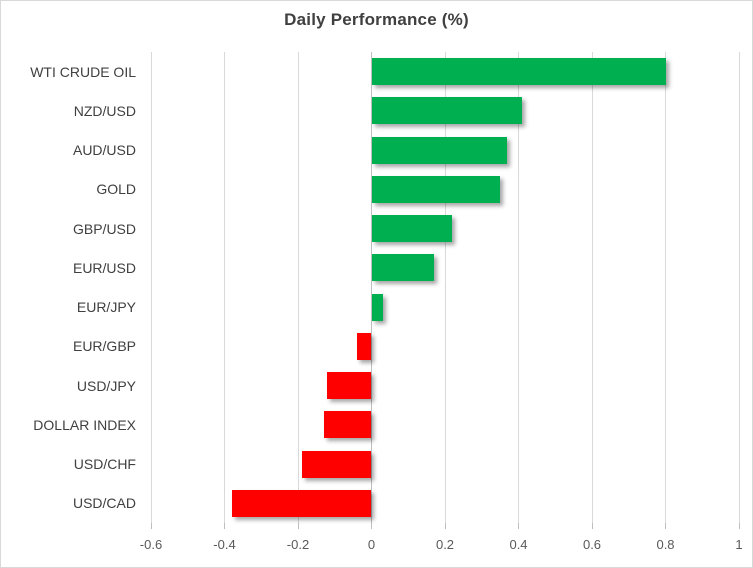 The width and height of the screenshot is (753, 568). Describe the element at coordinates (371, 287) in the screenshot. I see `zero-axis-line` at that location.